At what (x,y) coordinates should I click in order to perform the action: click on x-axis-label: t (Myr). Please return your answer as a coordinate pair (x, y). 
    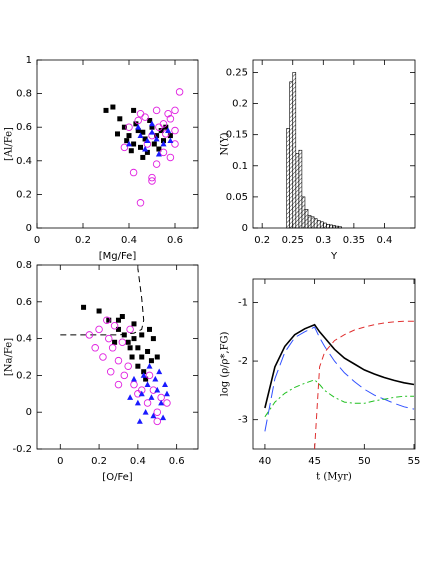
    Looking at the image, I should click on (334, 477).